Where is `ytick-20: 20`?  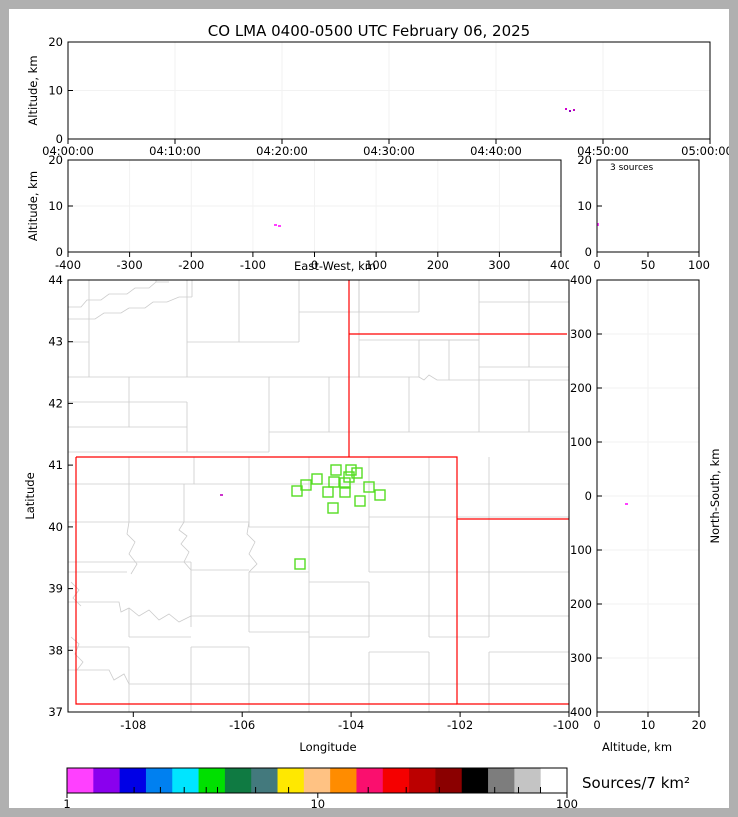 ytick-20: 20 is located at coordinates (55, 42).